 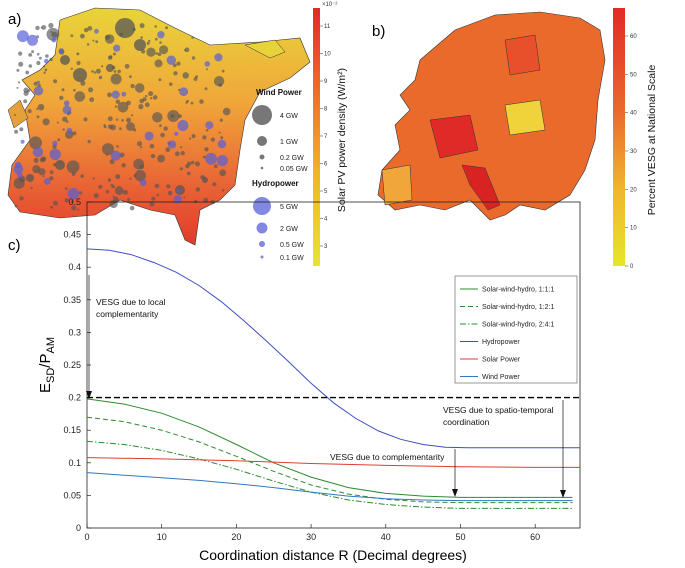 What do you see at coordinates (563, 494) in the screenshot?
I see `annotation-spatiotemporal-arrowhead` at bounding box center [563, 494].